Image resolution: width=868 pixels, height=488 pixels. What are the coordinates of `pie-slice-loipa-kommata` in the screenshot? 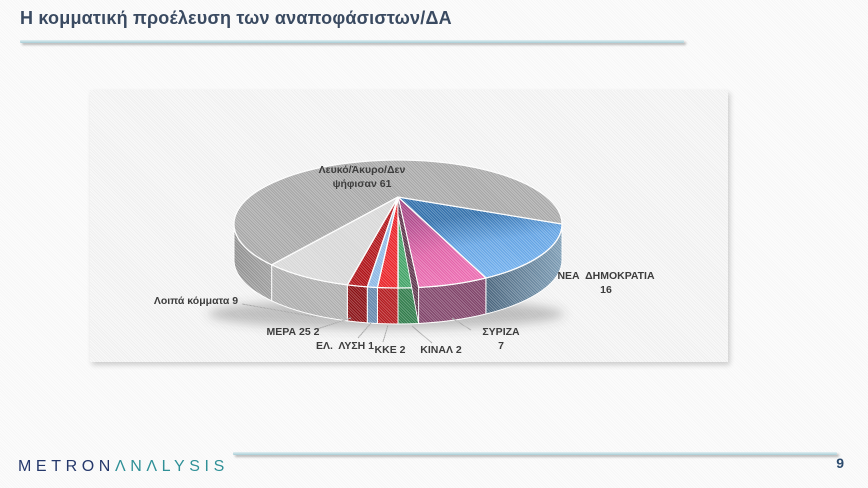 It's located at (334, 241).